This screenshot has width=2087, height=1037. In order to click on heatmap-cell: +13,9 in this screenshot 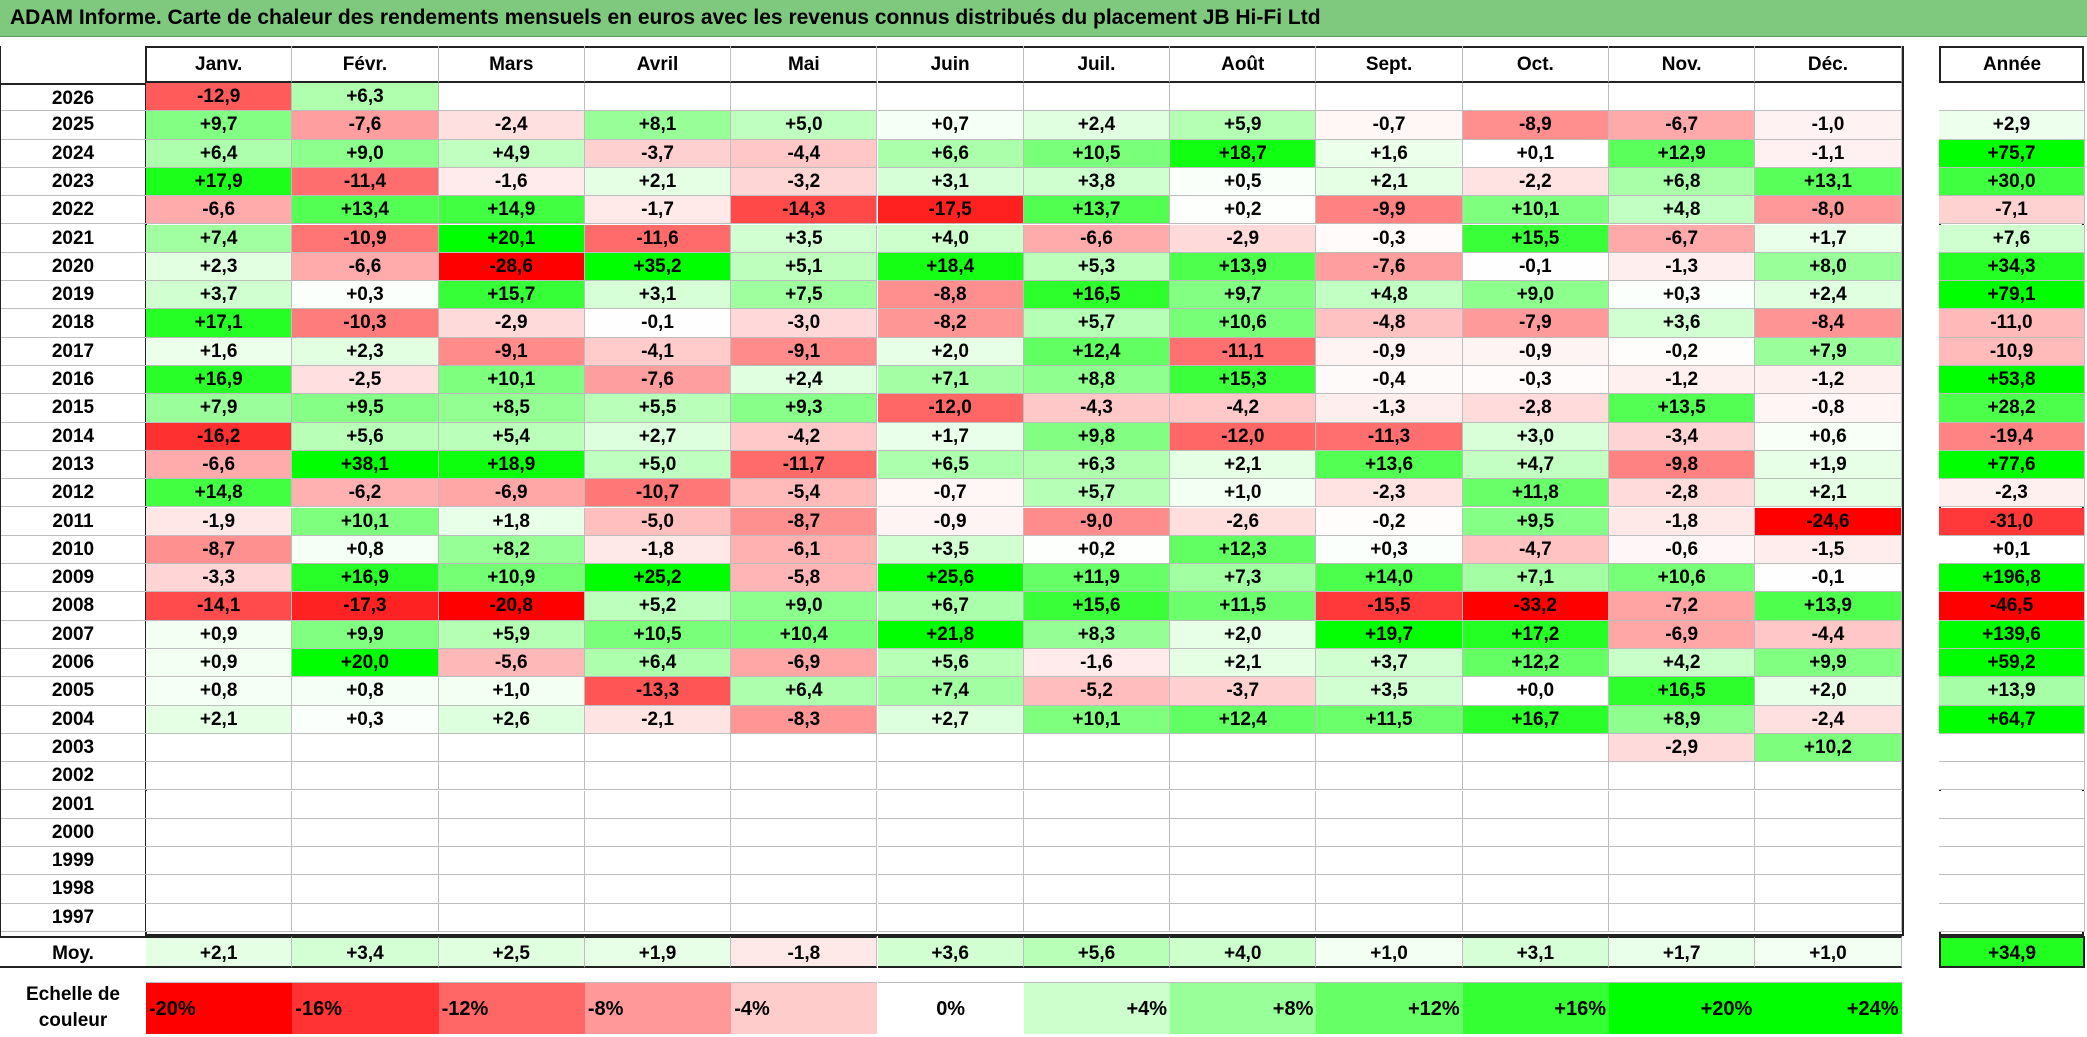, I will do `click(1243, 267)`.